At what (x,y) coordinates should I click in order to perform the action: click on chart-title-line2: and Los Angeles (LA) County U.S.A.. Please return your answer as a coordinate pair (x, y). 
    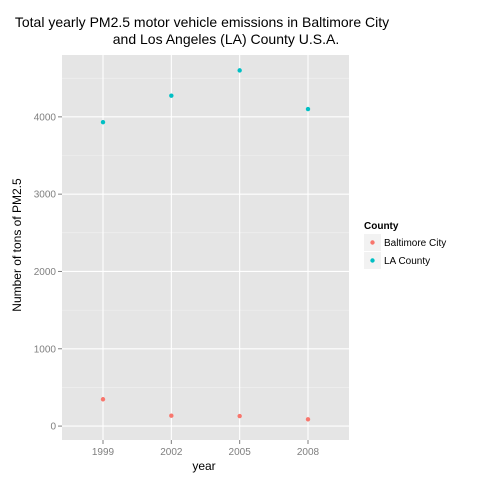
    Looking at the image, I should click on (226, 39).